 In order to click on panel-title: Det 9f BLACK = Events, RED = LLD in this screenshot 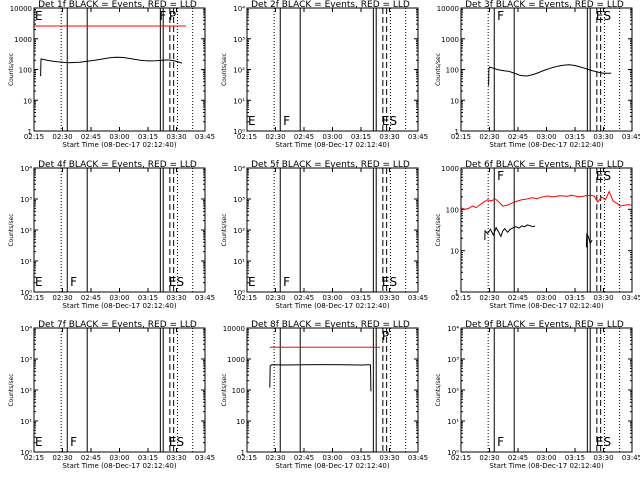, I will do `click(544, 325)`.